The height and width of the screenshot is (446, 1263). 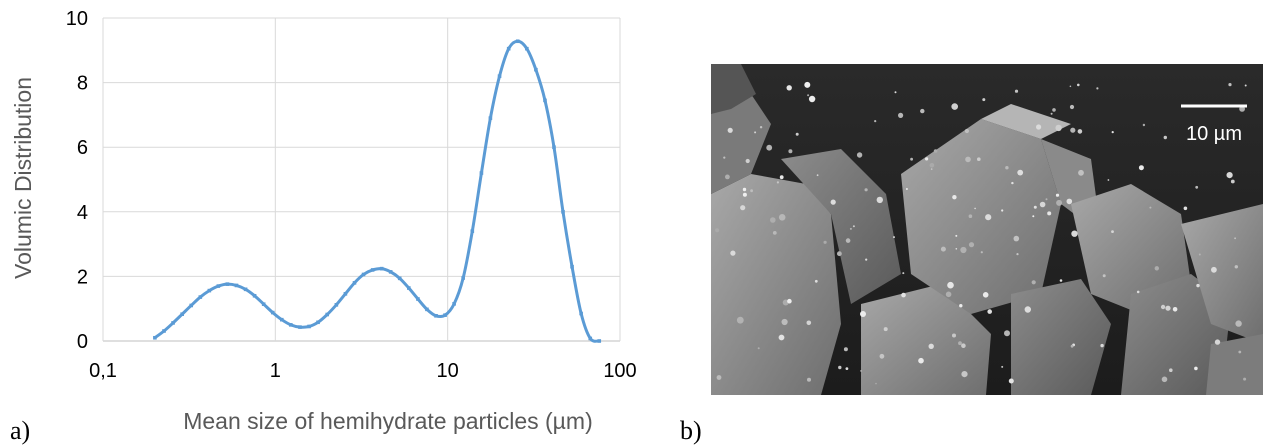 What do you see at coordinates (275, 371) in the screenshot?
I see `x-tick-label: 1` at bounding box center [275, 371].